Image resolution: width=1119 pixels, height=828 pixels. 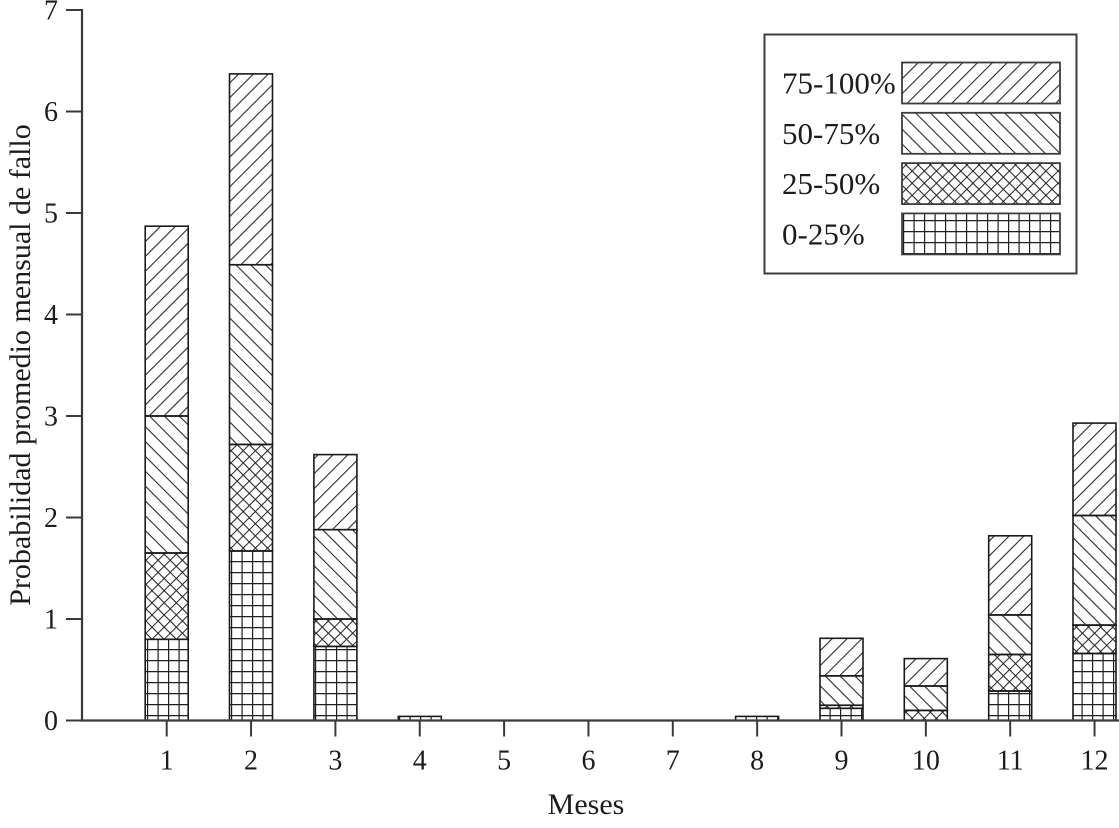 I want to click on legend-label: 25-50%, so click(x=831, y=183).